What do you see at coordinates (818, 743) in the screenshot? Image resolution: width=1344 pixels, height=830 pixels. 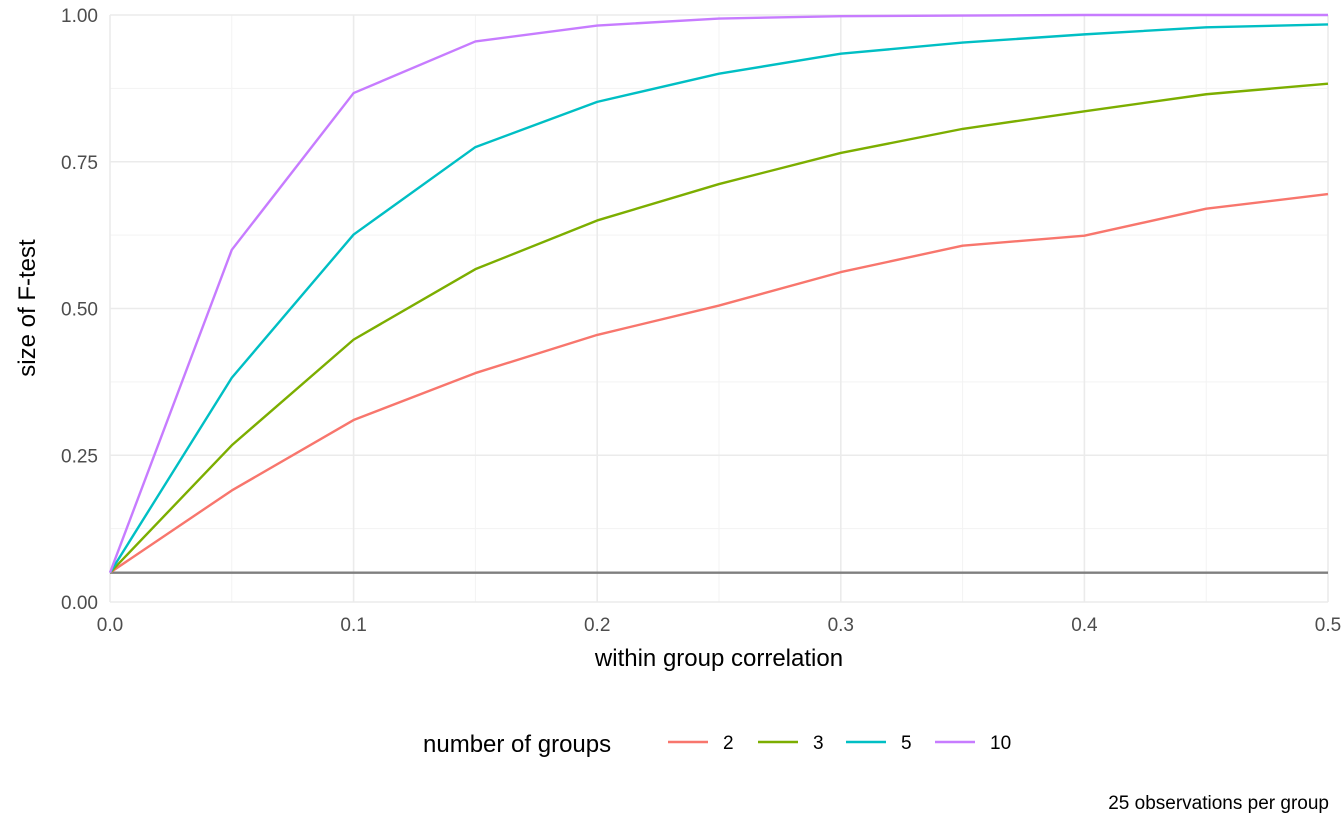 I see `legend-label: 3` at bounding box center [818, 743].